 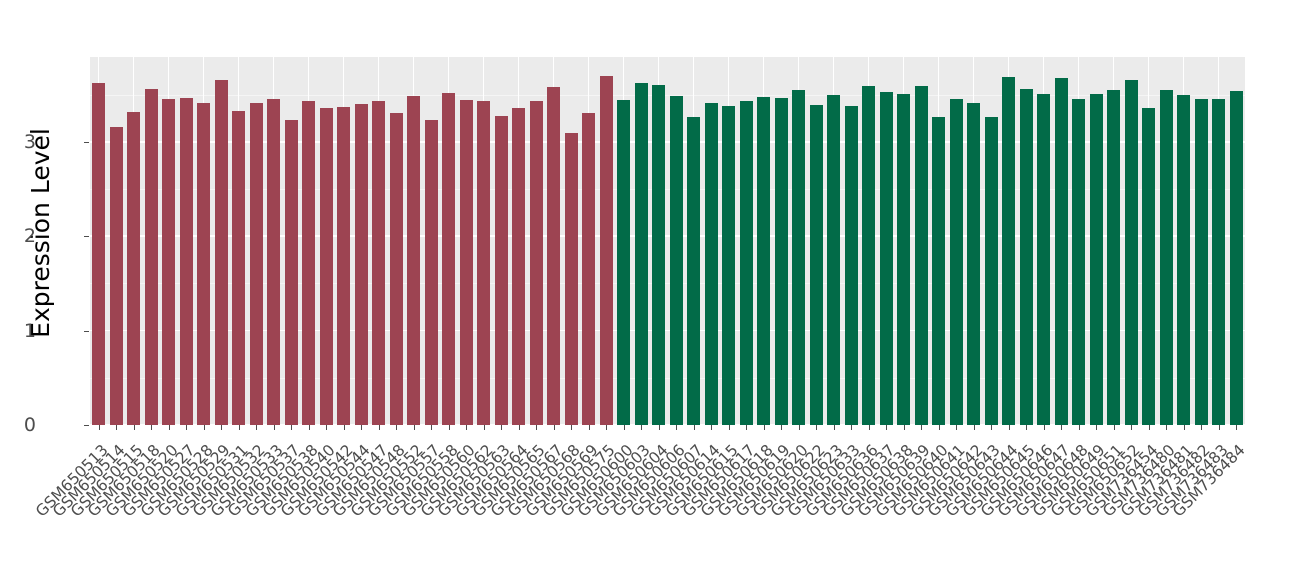 What do you see at coordinates (29, 141) in the screenshot?
I see `y-tick-label: 3` at bounding box center [29, 141].